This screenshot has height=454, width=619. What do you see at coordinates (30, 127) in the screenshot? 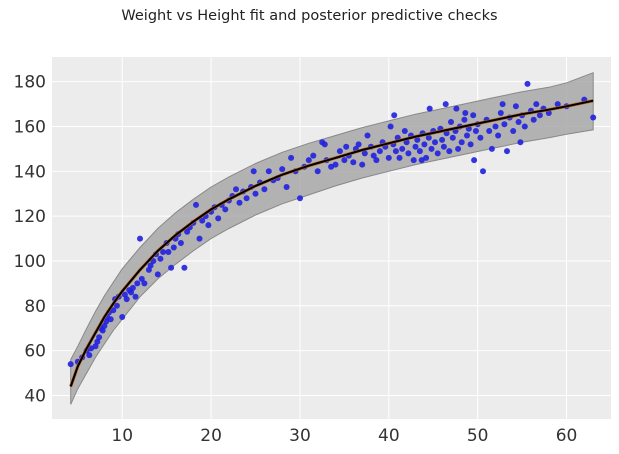
I see `y-tick-label: 160` at bounding box center [30, 127].